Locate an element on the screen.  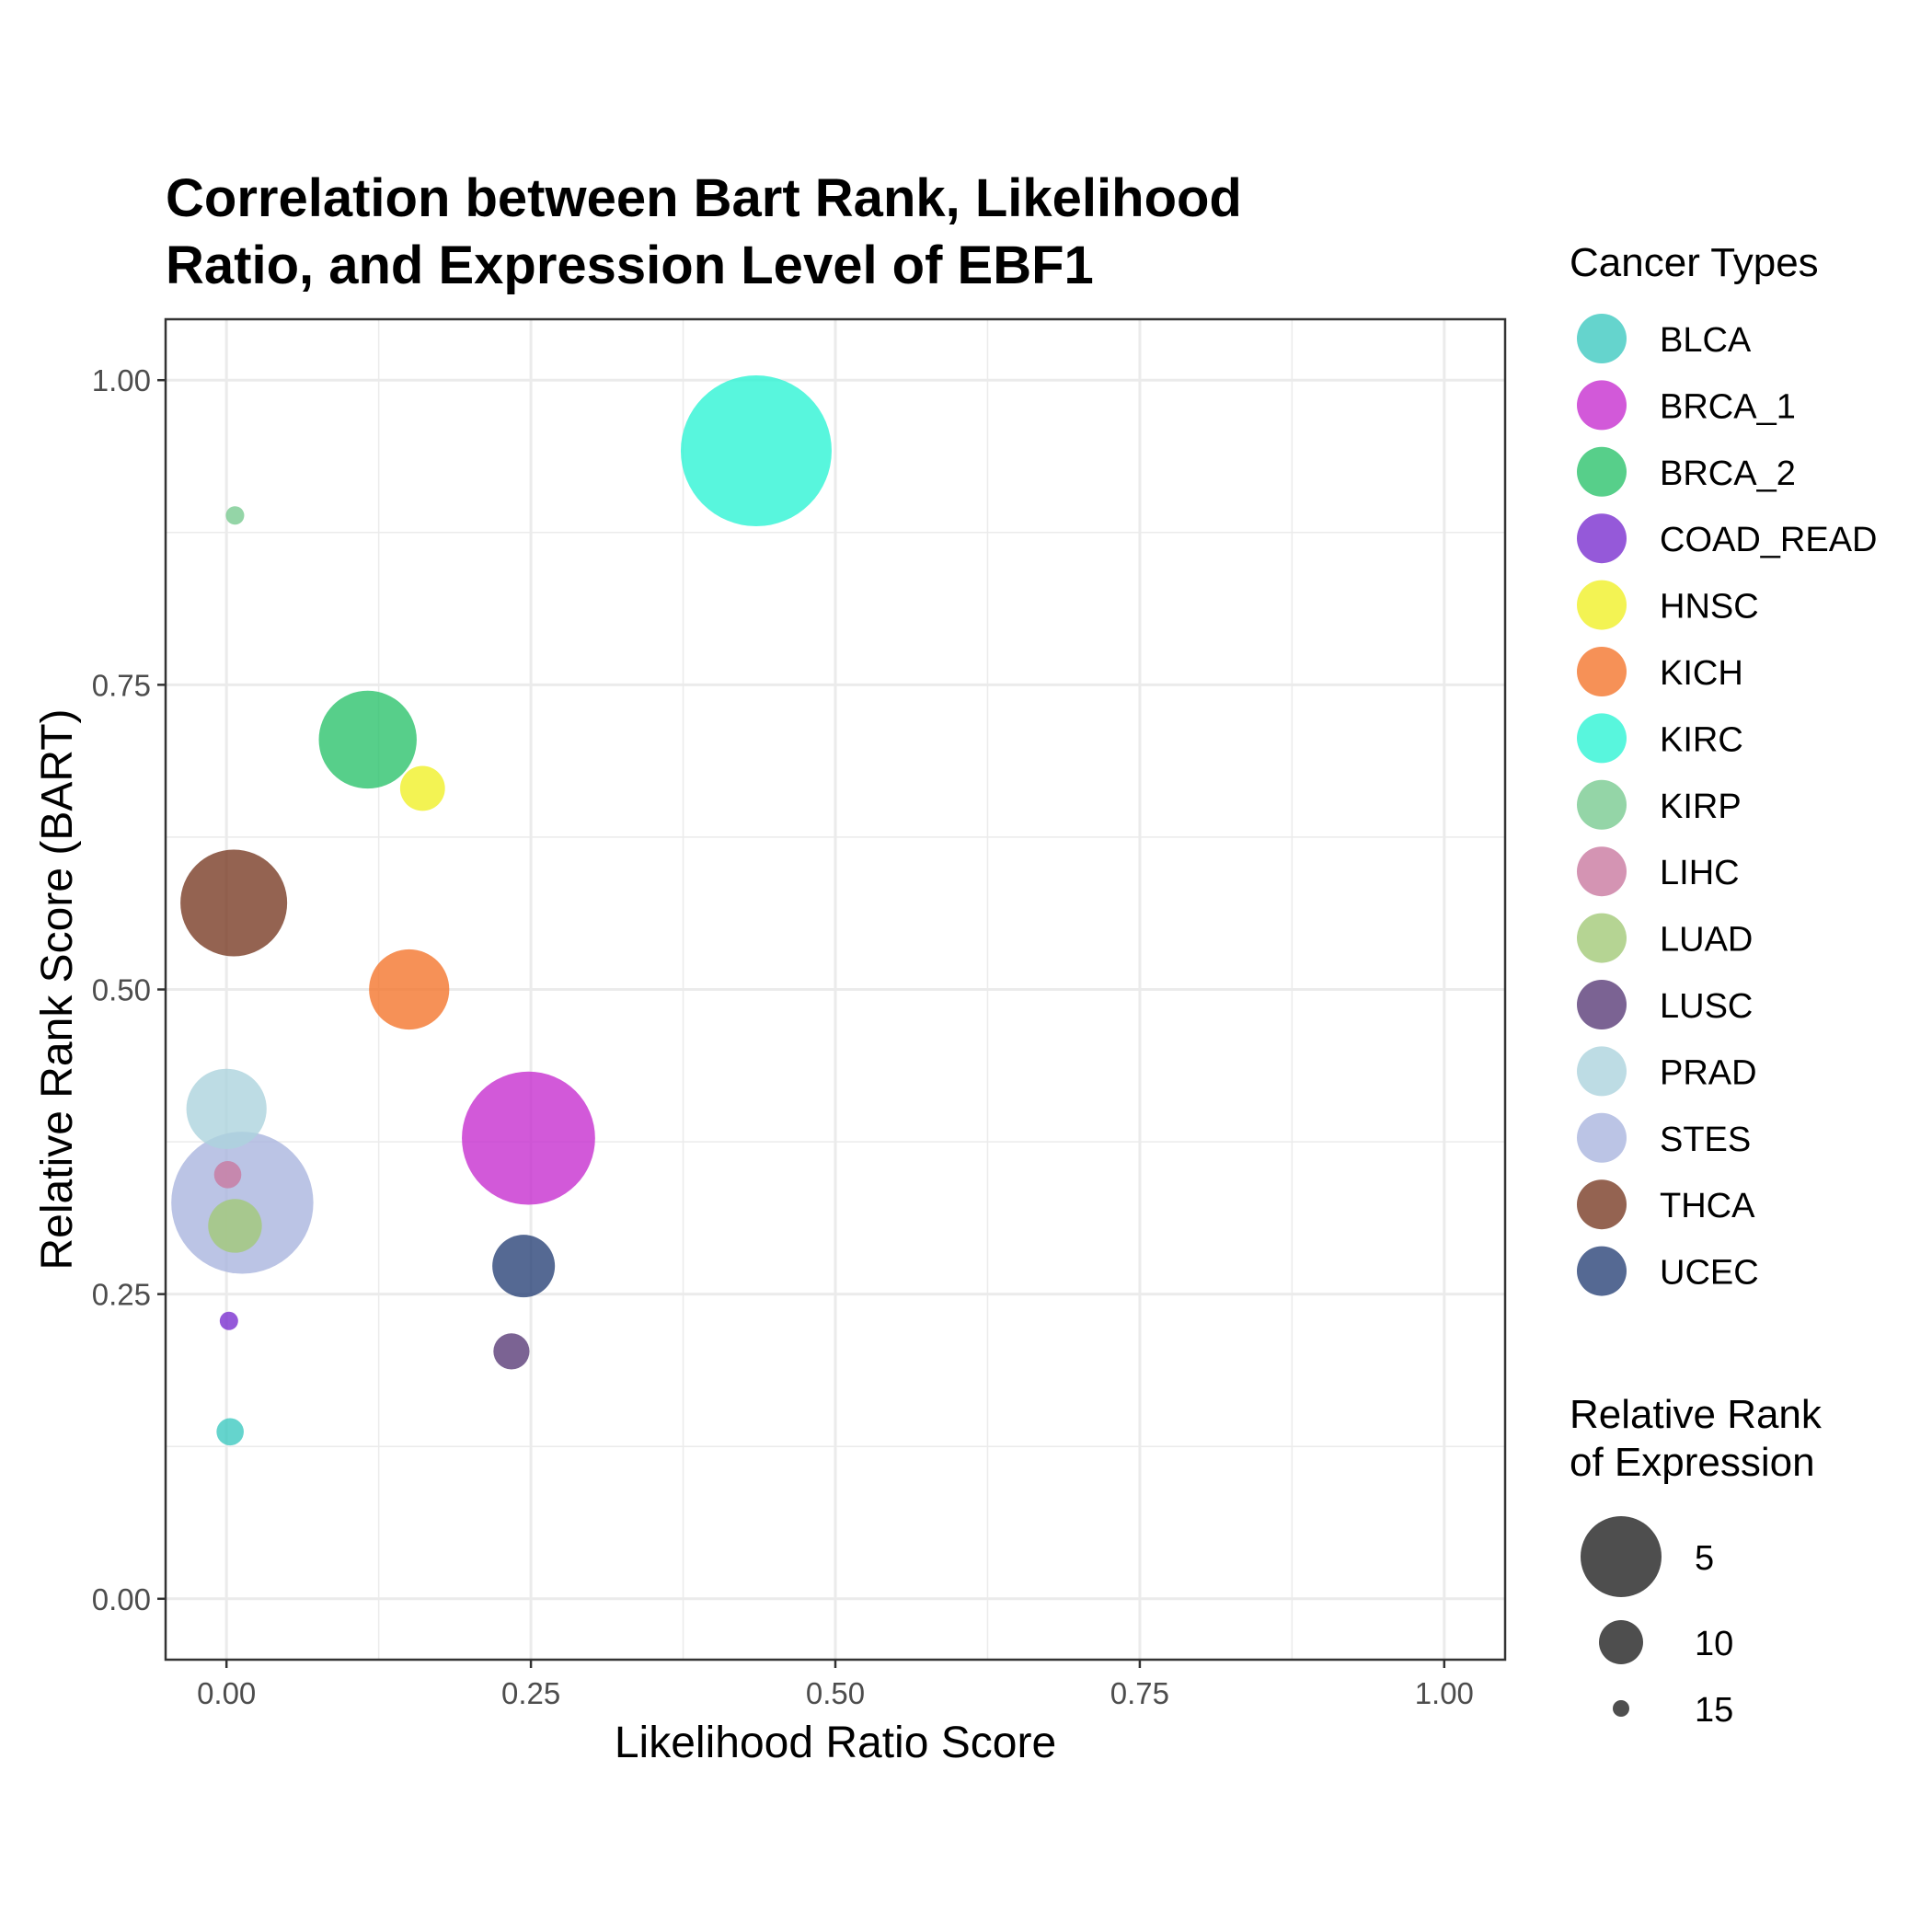
point-blca is located at coordinates (230, 1432).